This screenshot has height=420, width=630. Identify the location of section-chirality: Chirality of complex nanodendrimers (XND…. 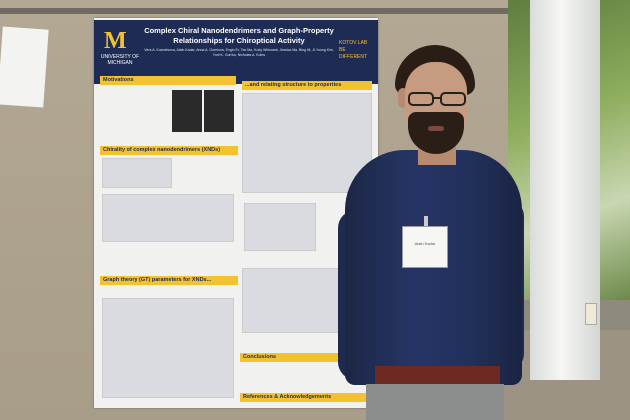
(169, 150).